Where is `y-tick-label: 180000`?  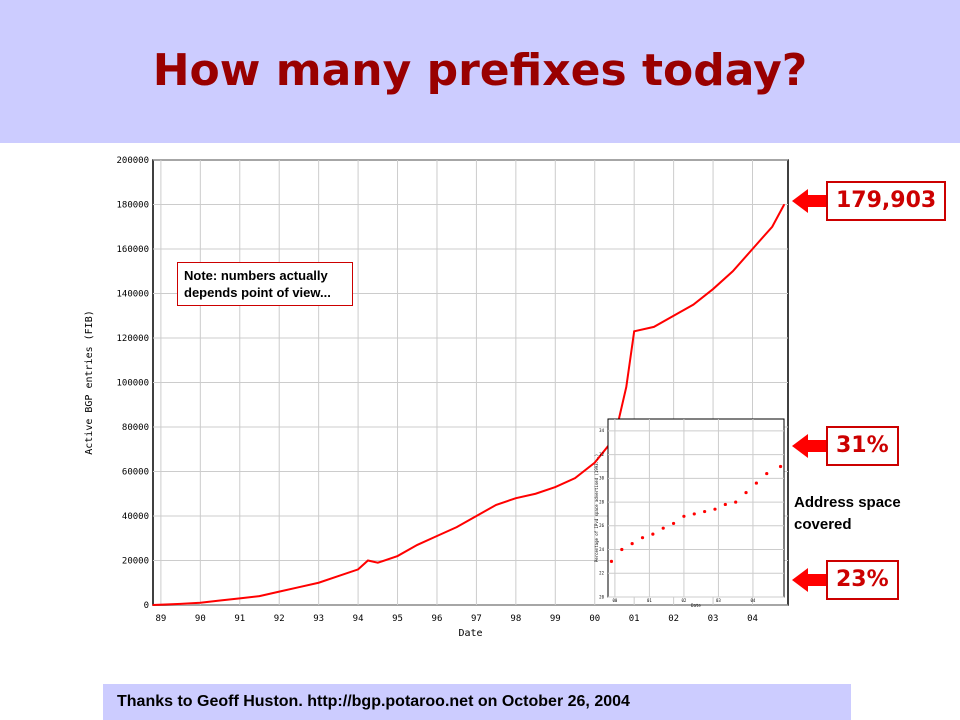
y-tick-label: 180000 is located at coordinates (132, 206).